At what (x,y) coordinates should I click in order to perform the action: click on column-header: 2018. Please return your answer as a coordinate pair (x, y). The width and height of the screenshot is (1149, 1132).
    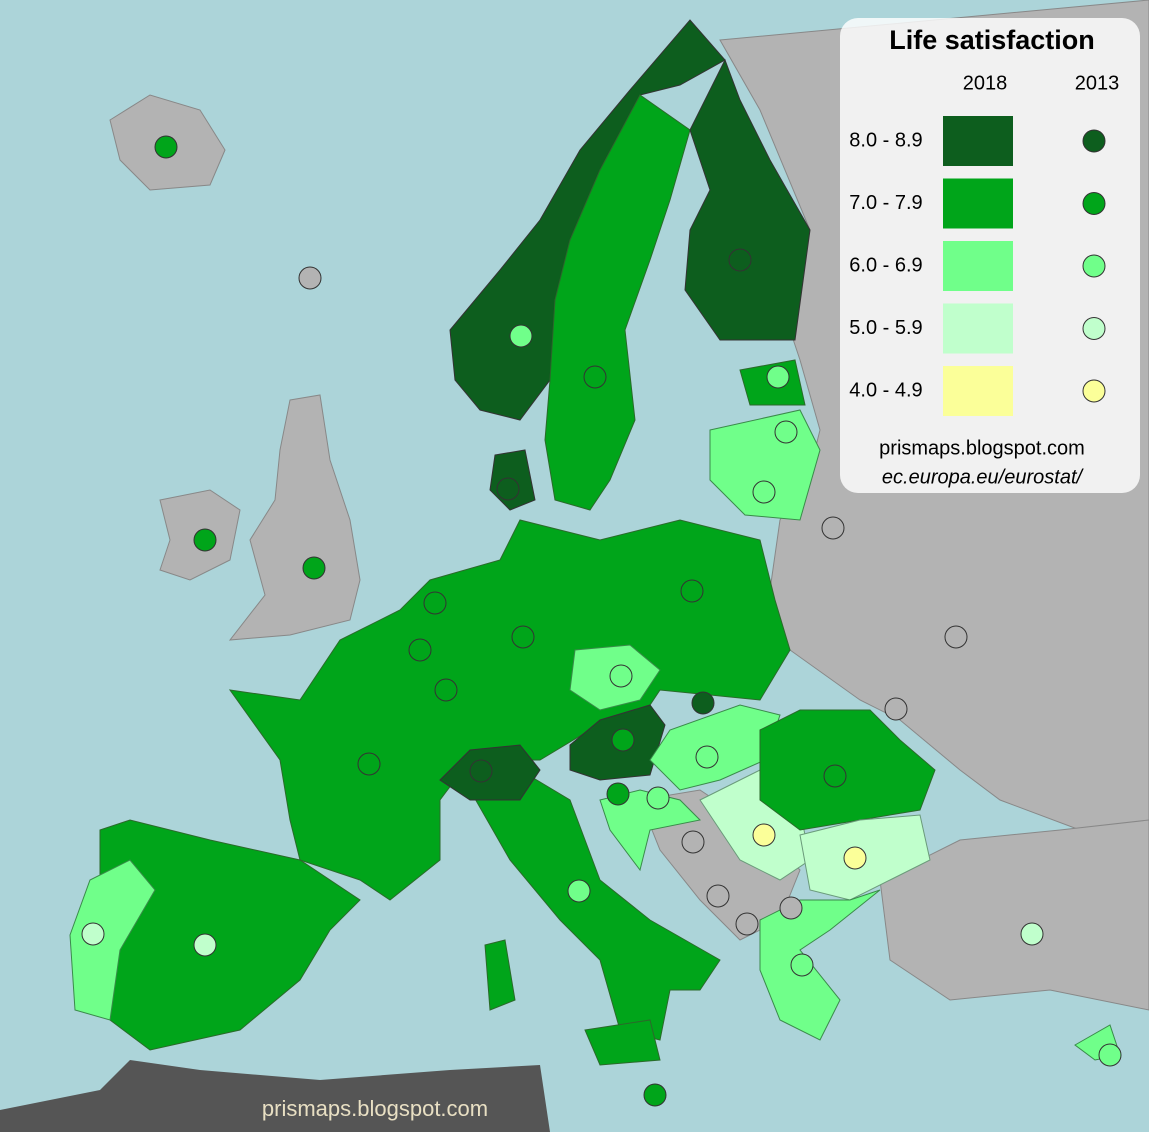
    Looking at the image, I should click on (985, 83).